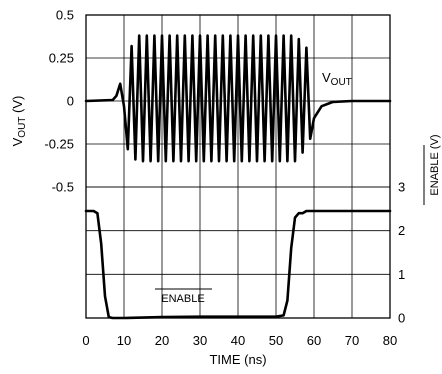  Describe the element at coordinates (22, 127) in the screenshot. I see `left-axis-label-sub: OUT` at that location.